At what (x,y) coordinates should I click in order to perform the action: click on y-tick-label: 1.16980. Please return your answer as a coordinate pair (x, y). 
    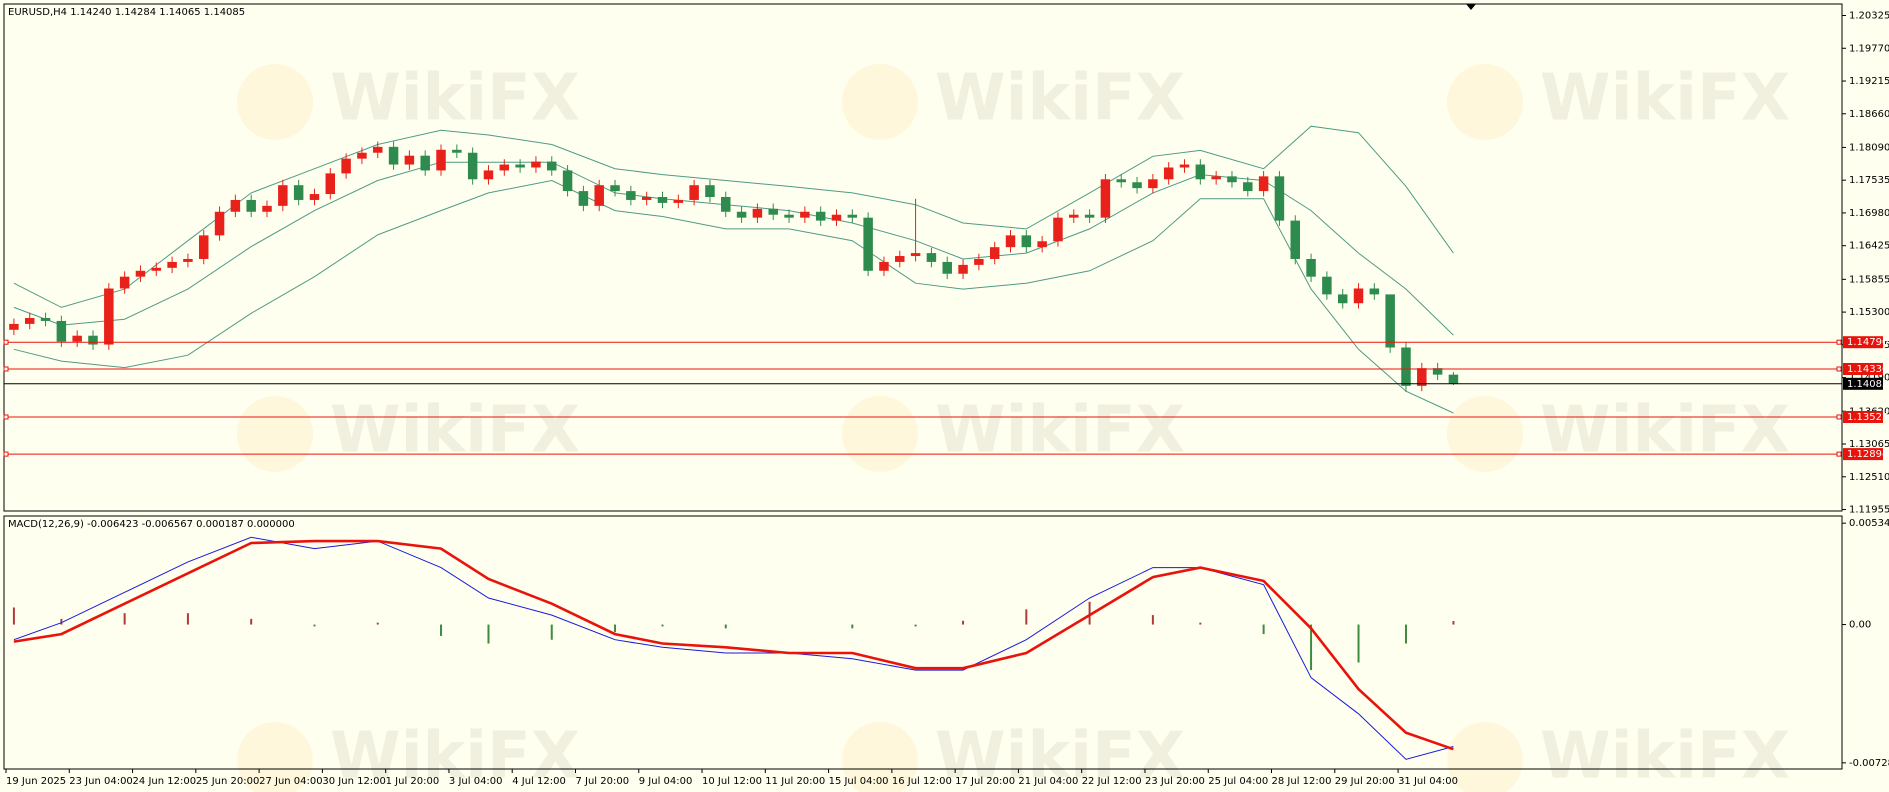
    Looking at the image, I should click on (1869, 213).